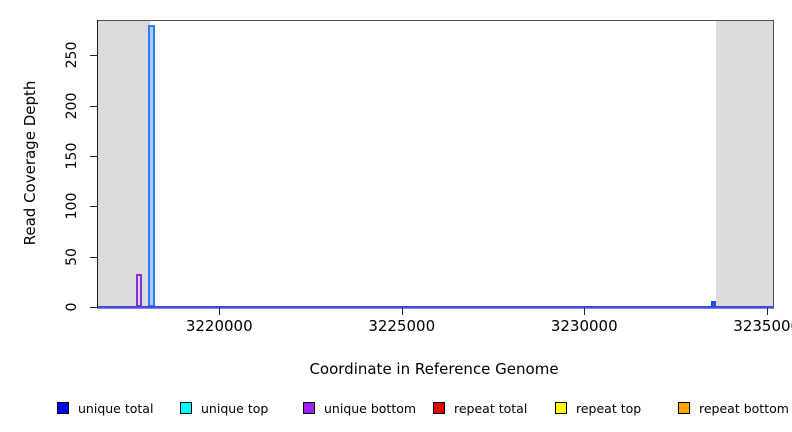 Image resolution: width=792 pixels, height=432 pixels. I want to click on legend-item: repeat total, so click(480, 408).